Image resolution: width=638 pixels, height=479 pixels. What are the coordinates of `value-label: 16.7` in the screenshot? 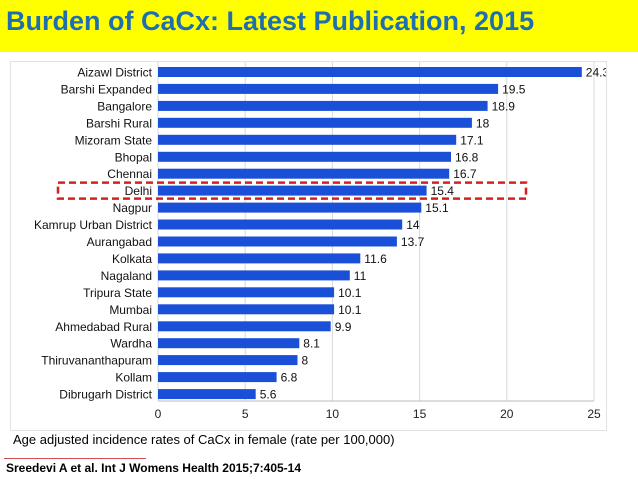 It's located at (465, 174).